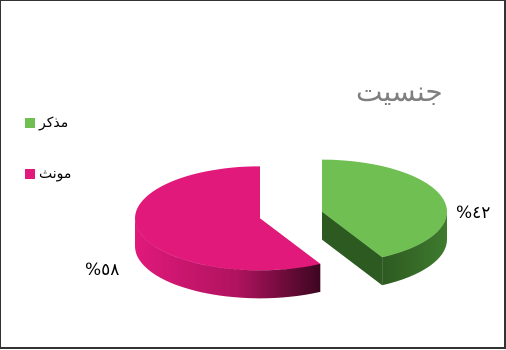 The image size is (506, 350). Describe the element at coordinates (352, 248) in the screenshot. I see `pie-slice-male-wall` at that location.